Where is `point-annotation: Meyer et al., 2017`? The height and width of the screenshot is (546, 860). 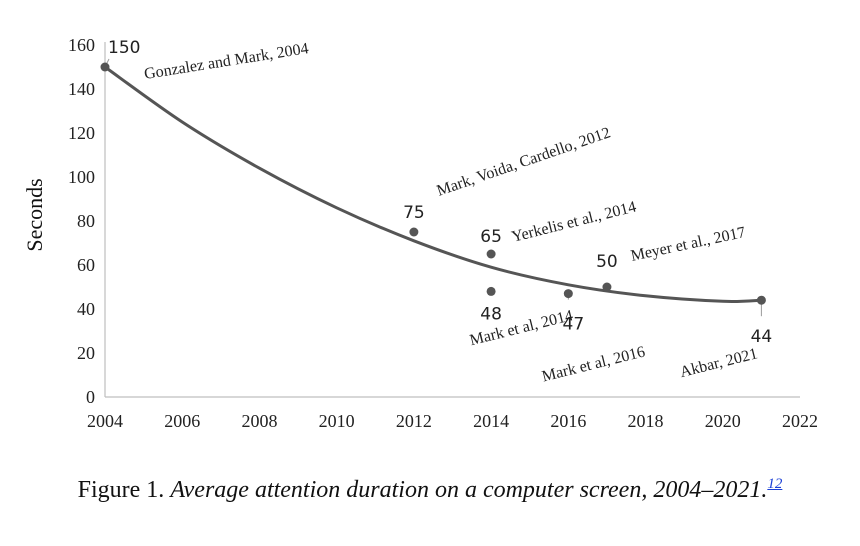 point-annotation: Meyer et al., 2017 is located at coordinates (688, 244).